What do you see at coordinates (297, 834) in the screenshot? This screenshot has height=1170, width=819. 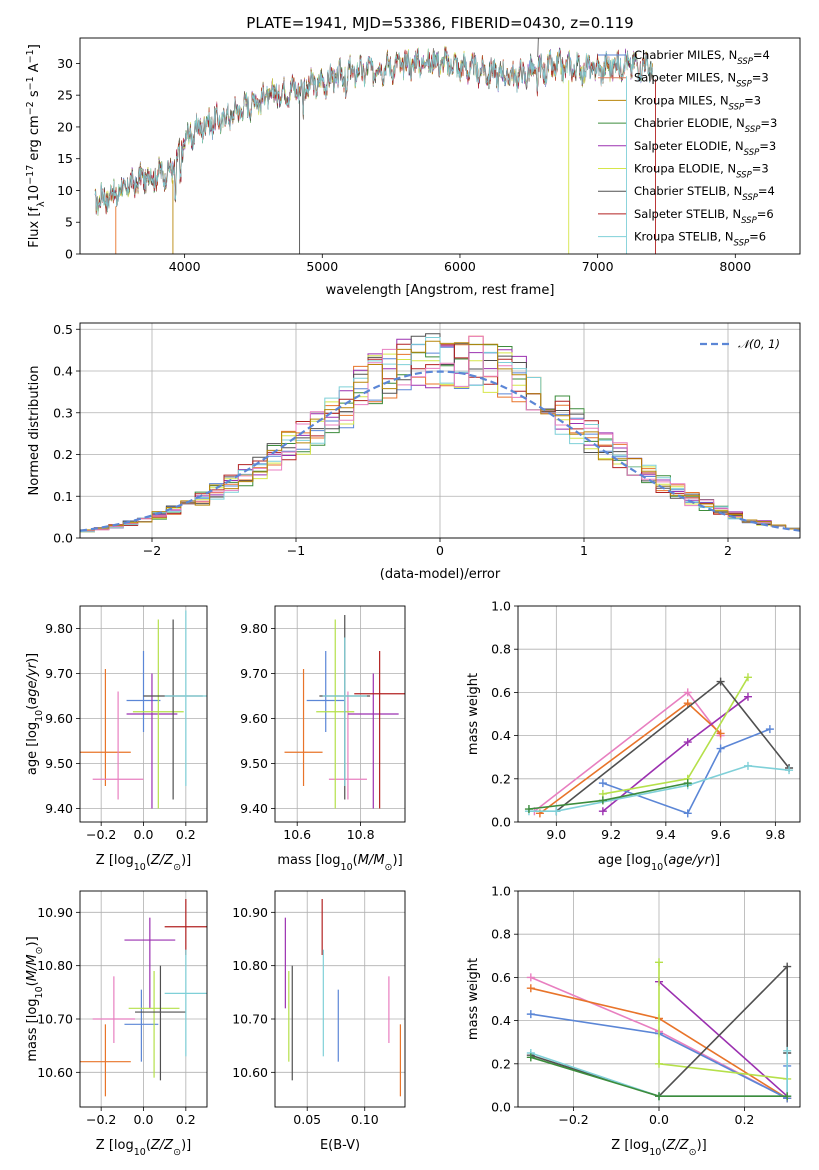 I see `x-tick-label: 10.6` at bounding box center [297, 834].